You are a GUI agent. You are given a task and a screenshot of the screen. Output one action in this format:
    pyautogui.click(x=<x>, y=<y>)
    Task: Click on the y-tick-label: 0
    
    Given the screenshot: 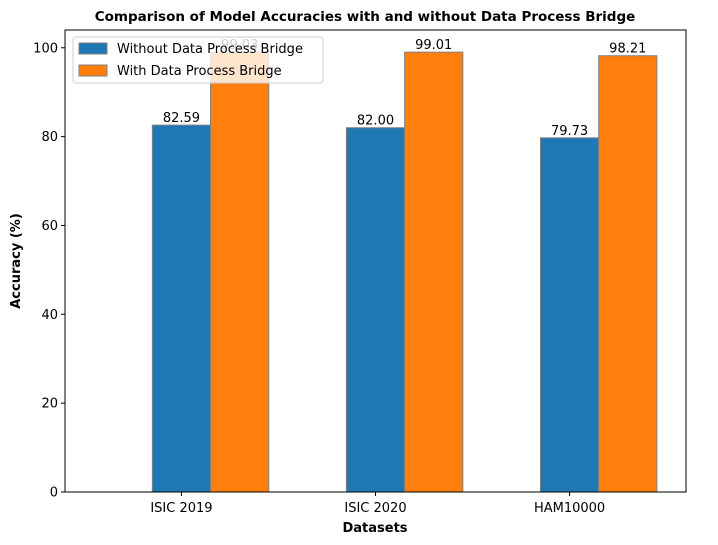 What is the action you would take?
    pyautogui.click(x=54, y=493)
    